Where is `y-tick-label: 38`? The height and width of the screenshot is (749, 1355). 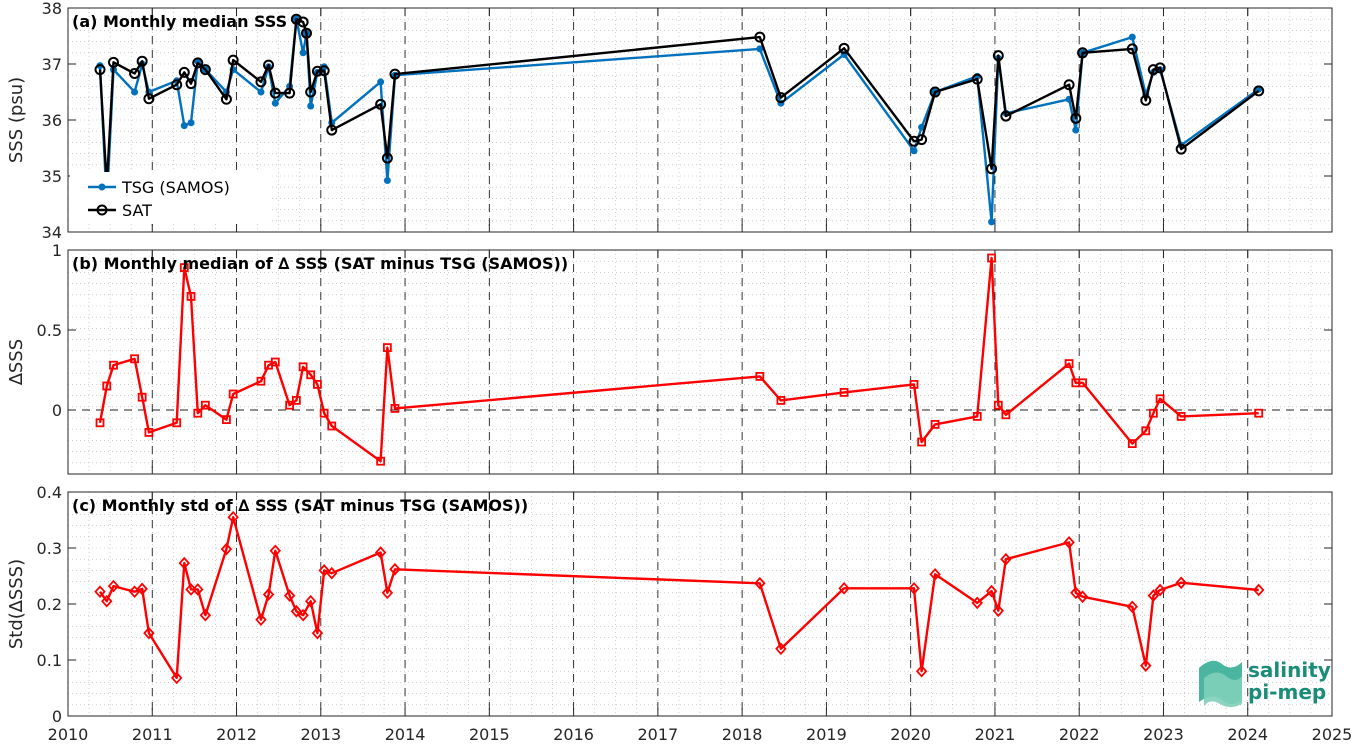
y-tick-label: 38 is located at coordinates (52, 9).